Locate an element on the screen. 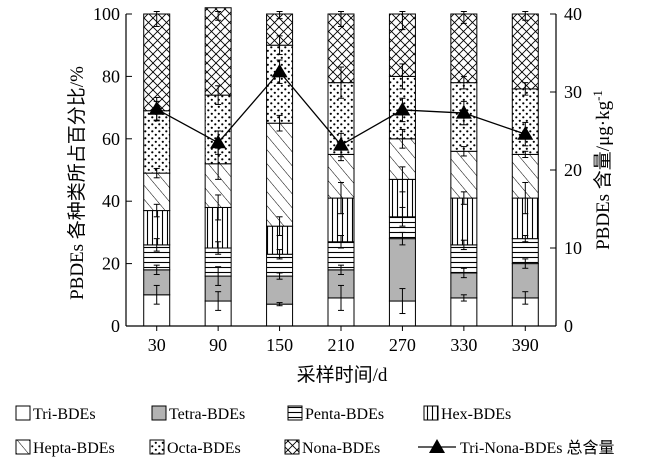  legend-label-tri-nona-bdes-: Tri-Nona-BDEs 总含量 is located at coordinates (537, 448).